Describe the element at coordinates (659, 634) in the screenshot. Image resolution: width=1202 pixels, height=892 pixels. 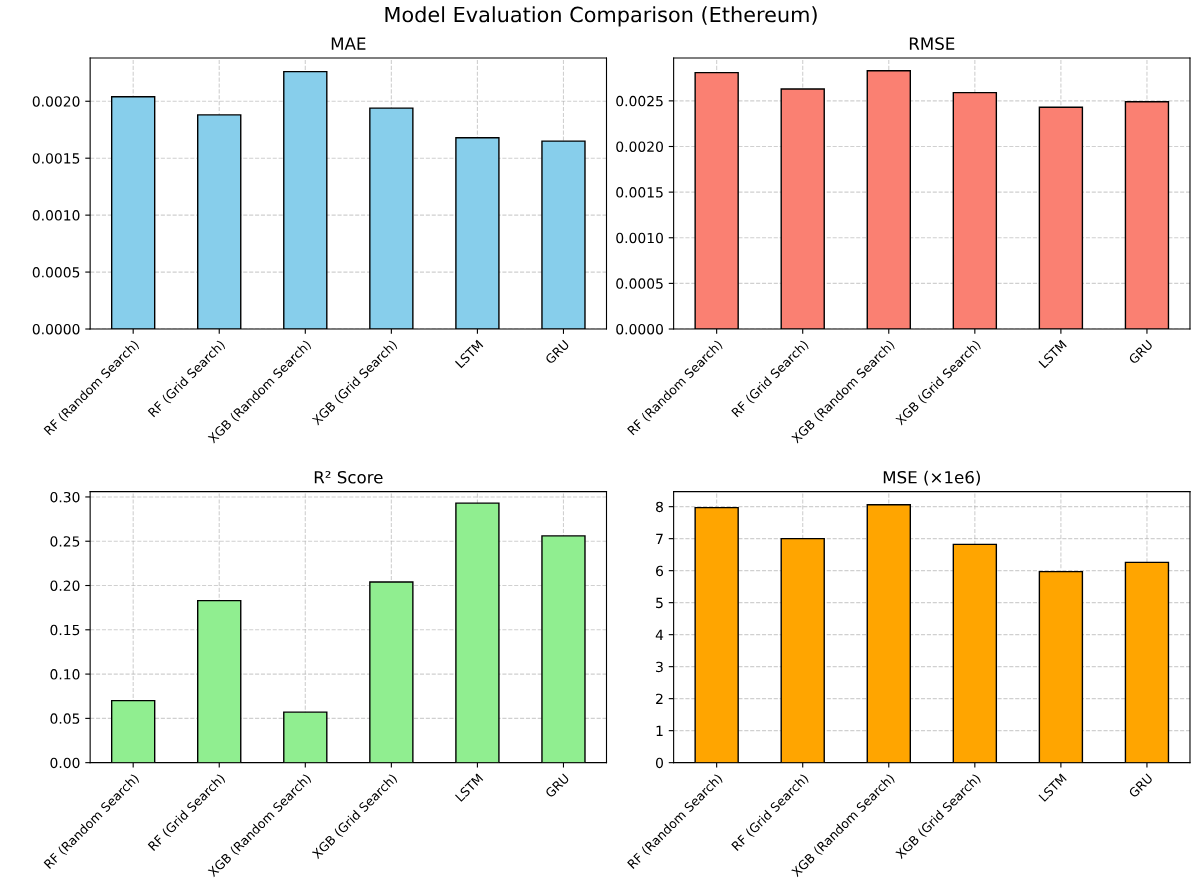
I see `y-tick-label: 4` at that location.